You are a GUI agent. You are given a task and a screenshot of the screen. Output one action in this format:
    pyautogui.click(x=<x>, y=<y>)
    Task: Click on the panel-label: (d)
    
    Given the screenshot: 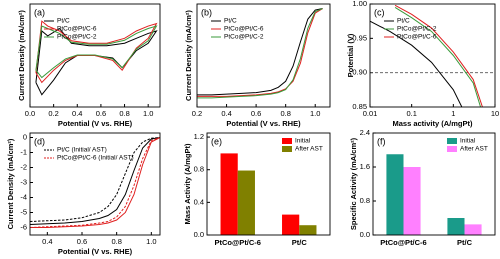 What is the action you would take?
    pyautogui.click(x=39, y=141)
    